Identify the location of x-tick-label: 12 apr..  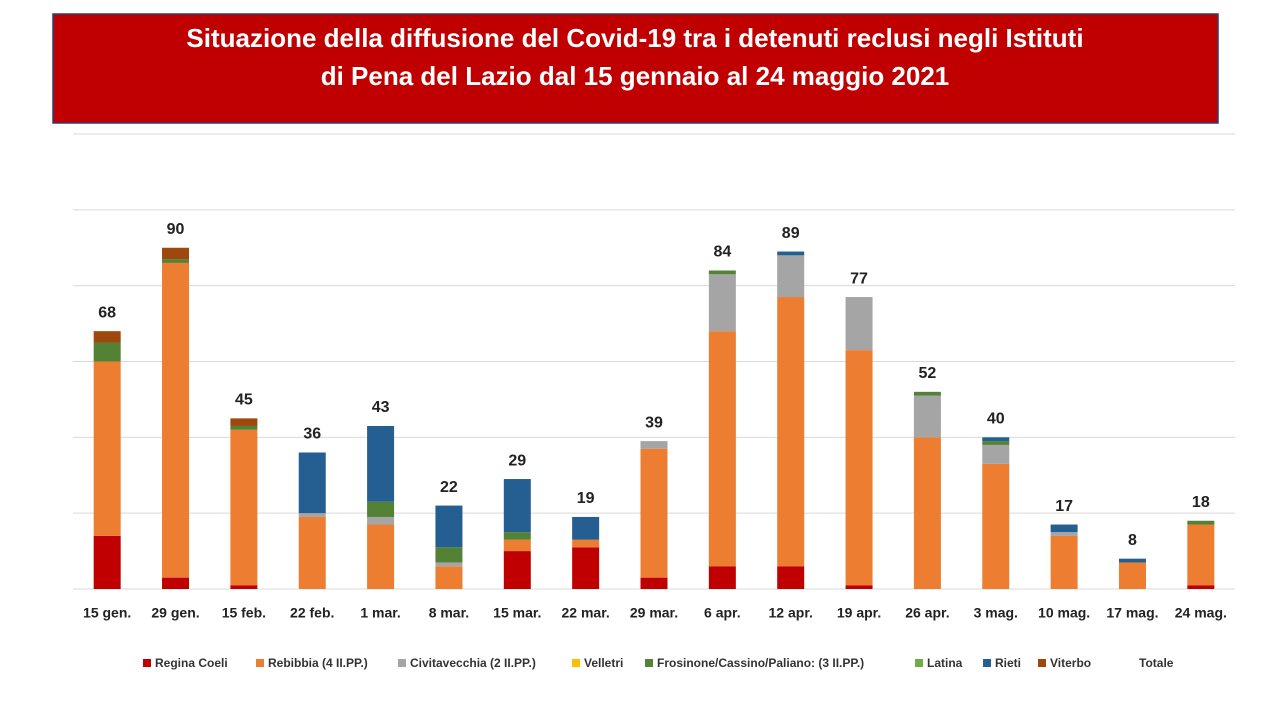
(791, 613).